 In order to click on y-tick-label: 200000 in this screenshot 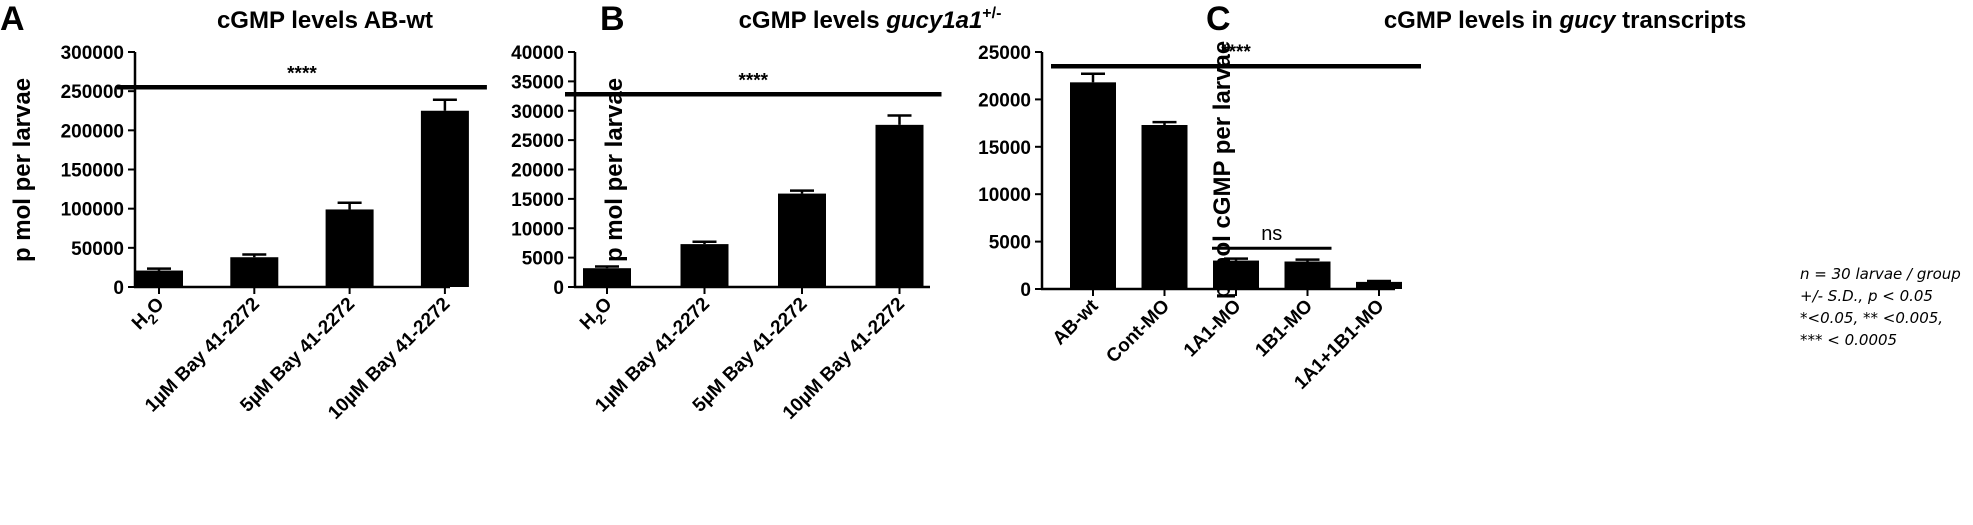, I will do `click(92, 131)`.